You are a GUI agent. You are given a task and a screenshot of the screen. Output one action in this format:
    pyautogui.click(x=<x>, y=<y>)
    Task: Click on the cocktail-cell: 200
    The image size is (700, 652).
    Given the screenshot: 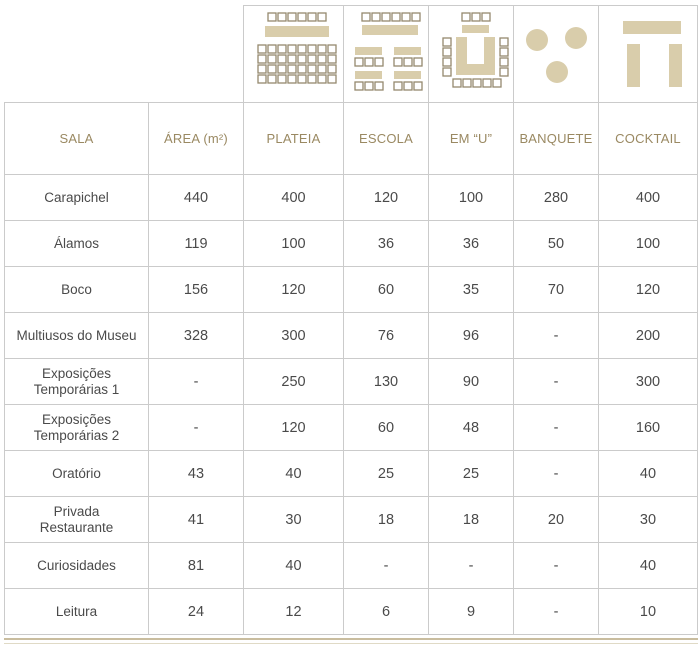 What is the action you would take?
    pyautogui.click(x=648, y=335)
    